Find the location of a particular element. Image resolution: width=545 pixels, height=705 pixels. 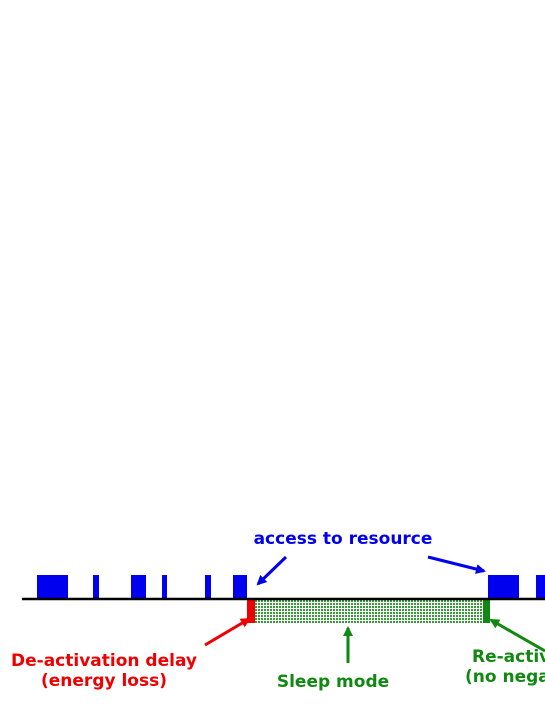

reactivation-label: (no nega is located at coordinates (505, 677).